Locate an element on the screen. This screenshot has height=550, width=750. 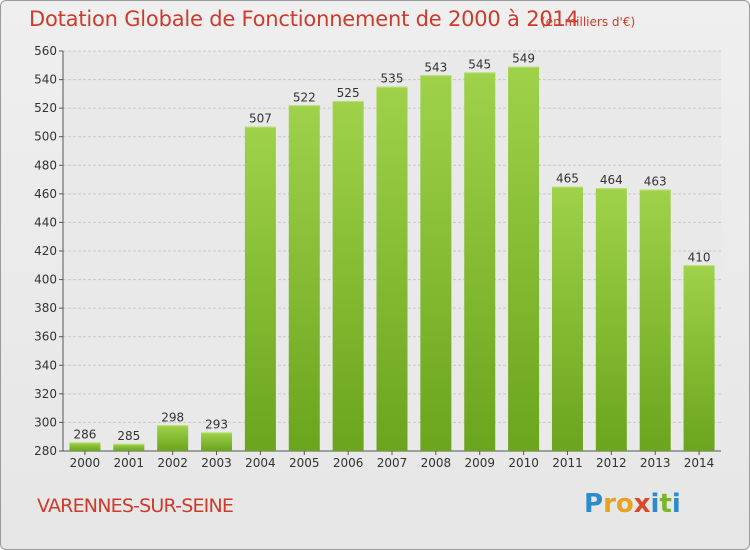
chart-subtitle: (en milliers d'€) is located at coordinates (588, 22).